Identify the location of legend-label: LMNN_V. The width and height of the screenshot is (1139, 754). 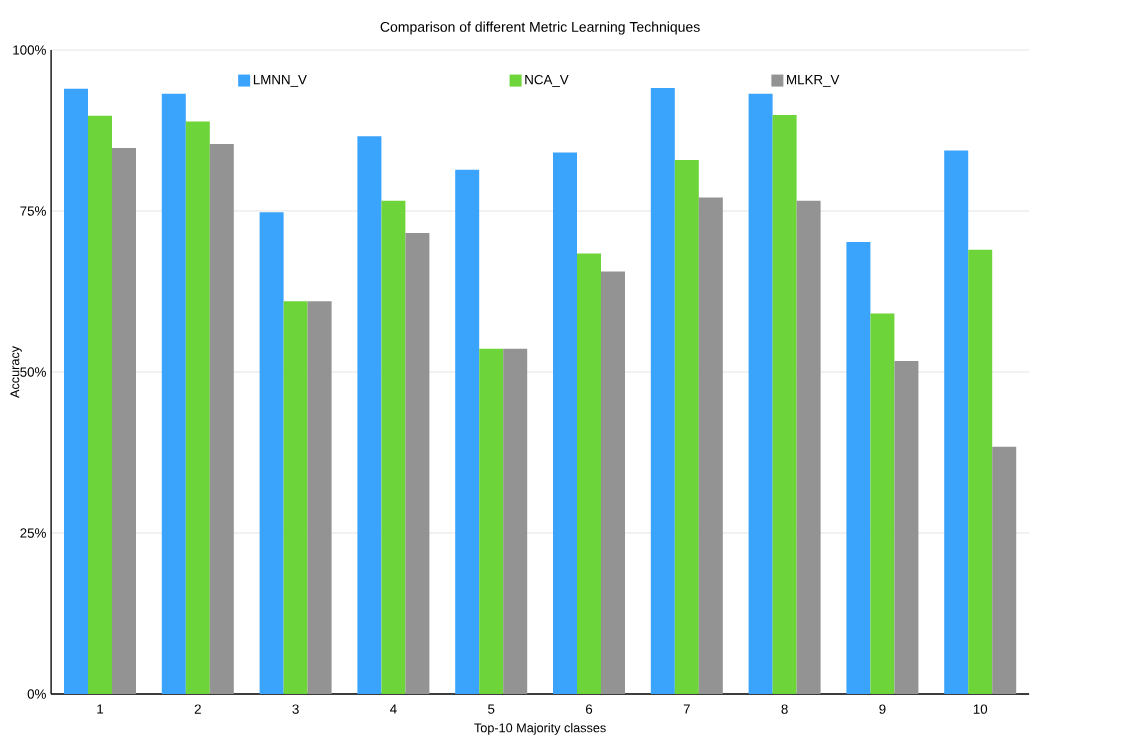
(280, 80).